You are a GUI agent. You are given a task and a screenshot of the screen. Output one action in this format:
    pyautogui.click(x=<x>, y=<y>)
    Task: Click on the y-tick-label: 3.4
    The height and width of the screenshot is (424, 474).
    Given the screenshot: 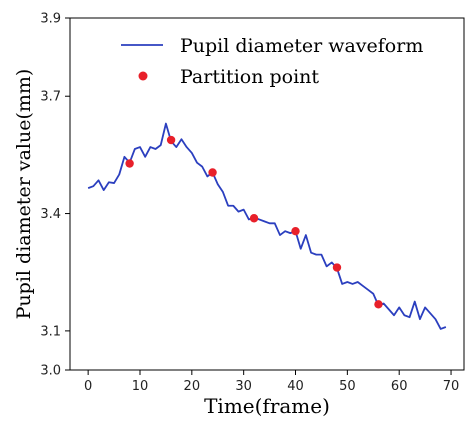 What is the action you would take?
    pyautogui.click(x=50, y=214)
    